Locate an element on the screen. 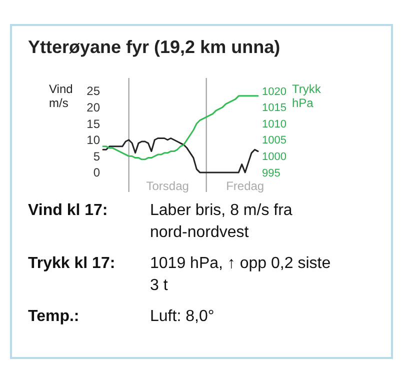  text: Trykk kl 17: is located at coordinates (72, 264).